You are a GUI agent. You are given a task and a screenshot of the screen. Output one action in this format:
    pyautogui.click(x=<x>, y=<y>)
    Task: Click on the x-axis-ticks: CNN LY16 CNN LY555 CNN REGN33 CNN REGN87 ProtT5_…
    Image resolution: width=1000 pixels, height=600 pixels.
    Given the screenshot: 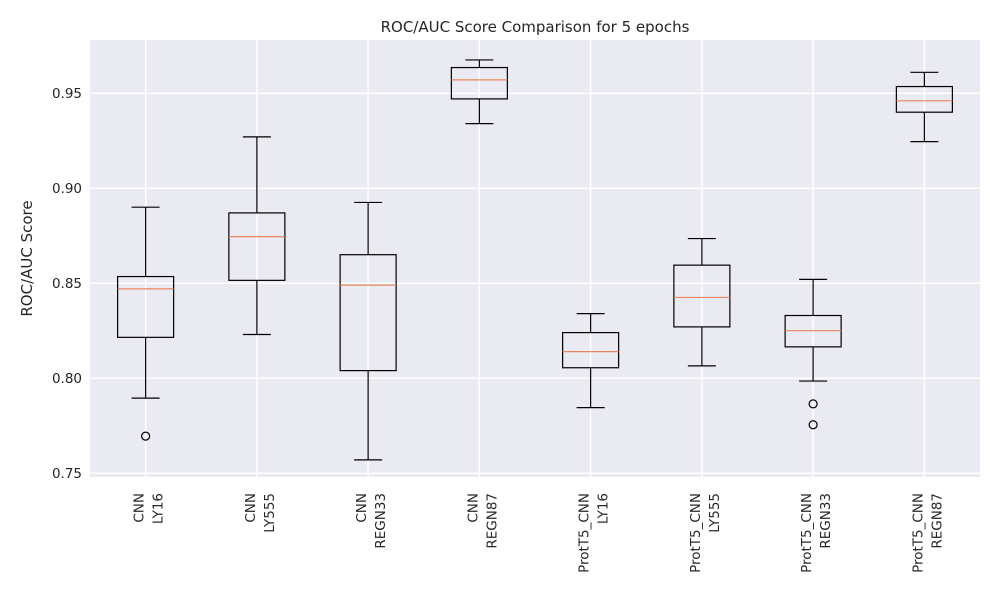 What is the action you would take?
    pyautogui.click(x=539, y=533)
    